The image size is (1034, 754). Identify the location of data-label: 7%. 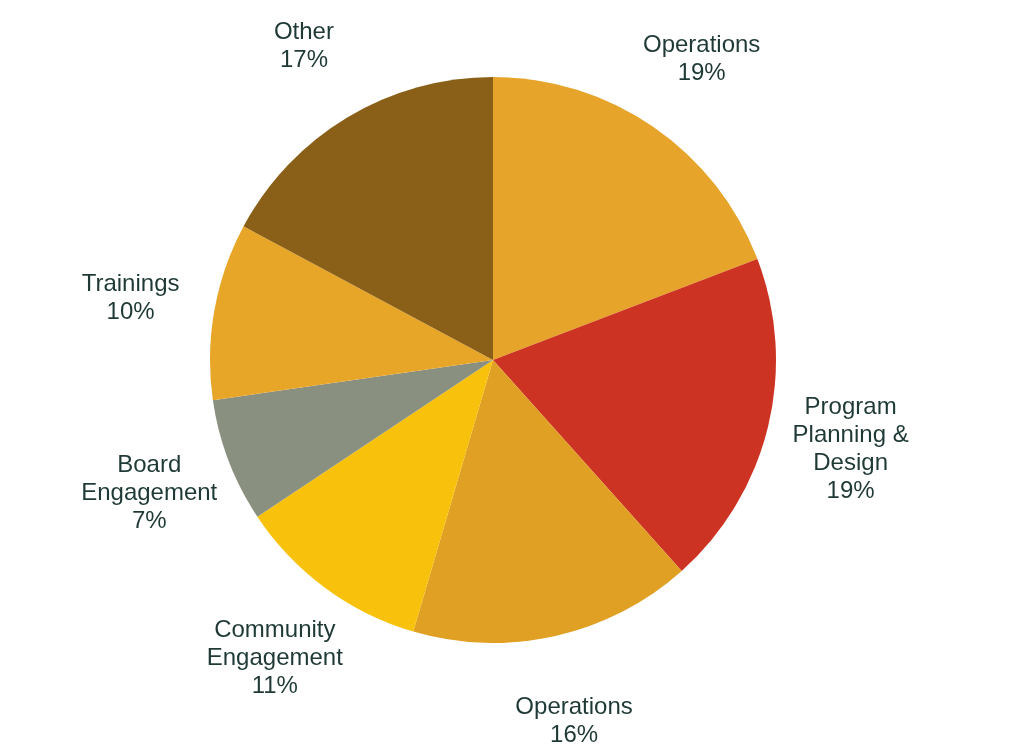
(149, 519).